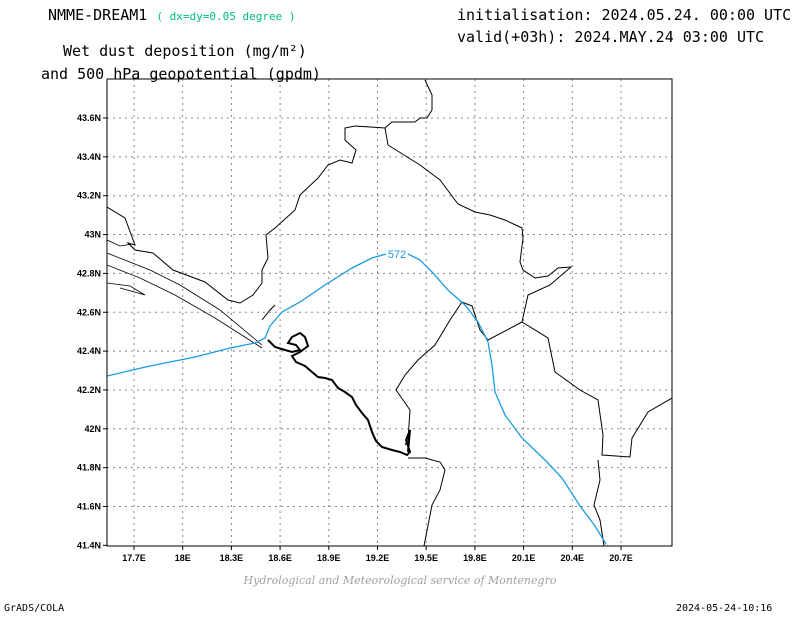  I want to click on longitude-label: 18.9E, so click(329, 558).